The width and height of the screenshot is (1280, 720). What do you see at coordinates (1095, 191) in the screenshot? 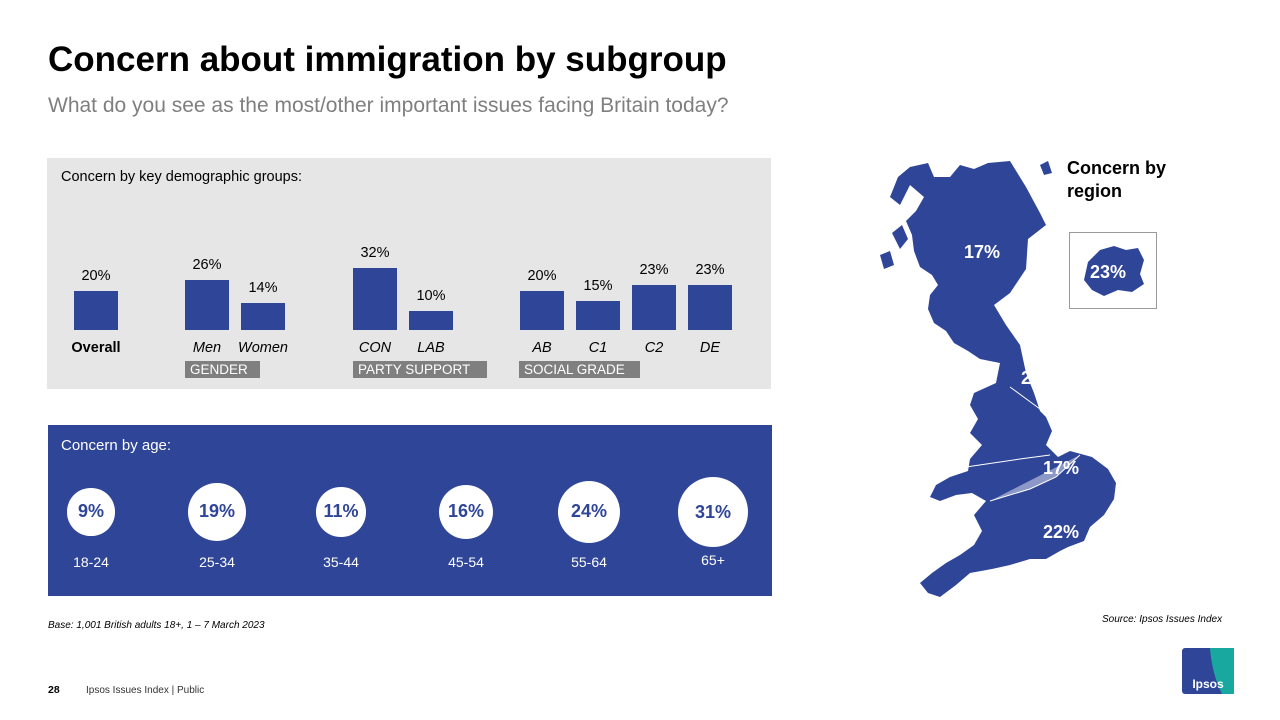
I see `region-heading-line: region` at bounding box center [1095, 191].